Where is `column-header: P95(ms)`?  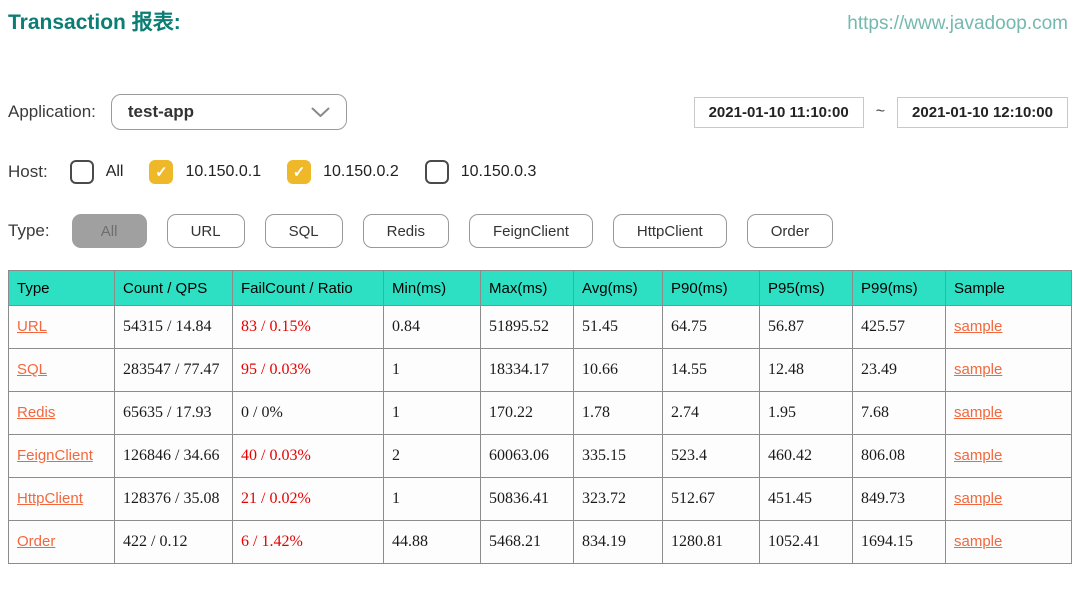 column-header: P95(ms) is located at coordinates (806, 288).